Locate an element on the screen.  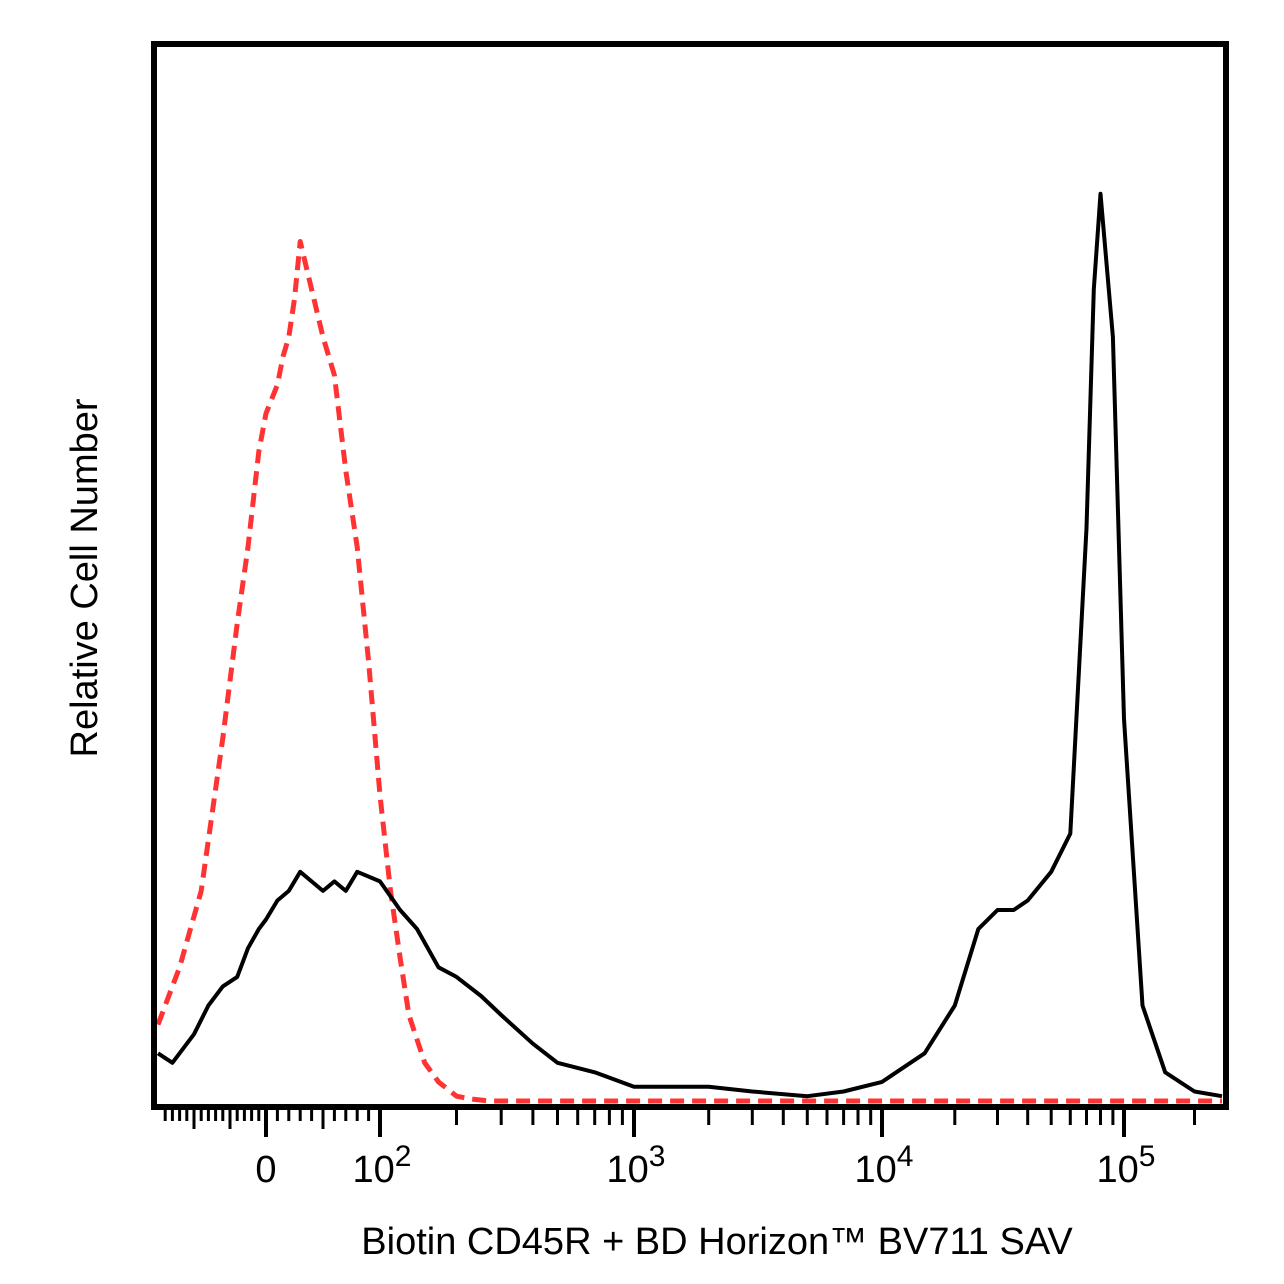
x-tick-label-base: 0 is located at coordinates (265, 1170).